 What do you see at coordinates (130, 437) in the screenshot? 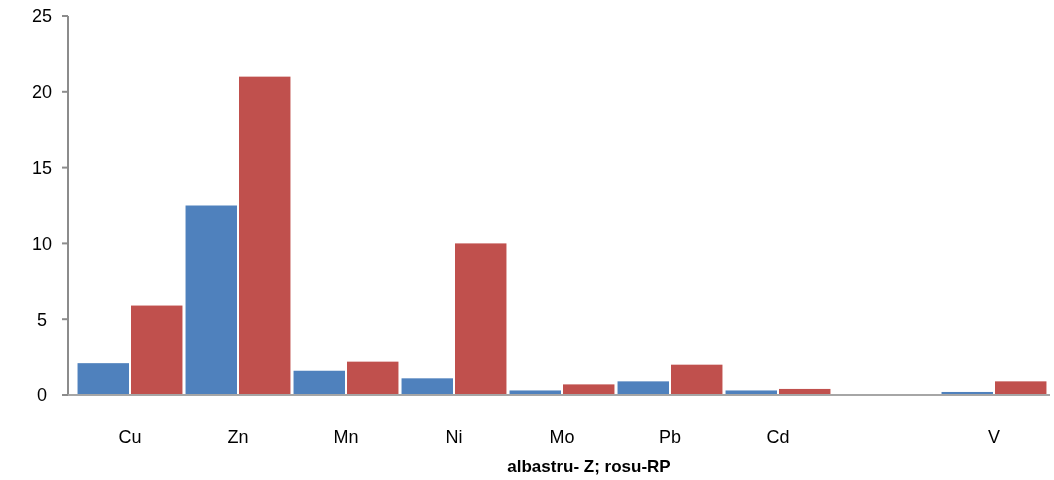
I see `x-tick-label: Cu` at bounding box center [130, 437].